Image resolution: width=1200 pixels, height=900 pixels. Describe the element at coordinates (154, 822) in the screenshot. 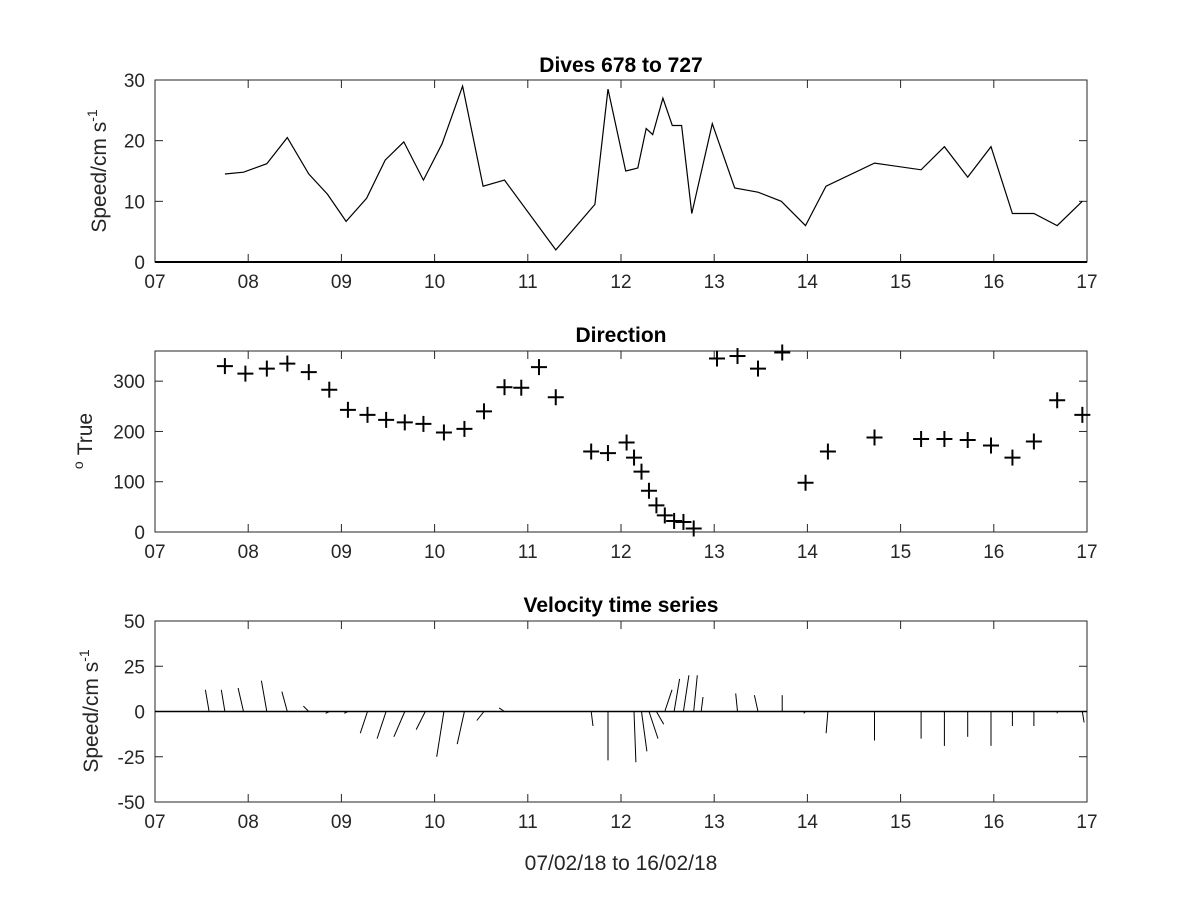

I see `velocity-xtick-label: 07` at that location.